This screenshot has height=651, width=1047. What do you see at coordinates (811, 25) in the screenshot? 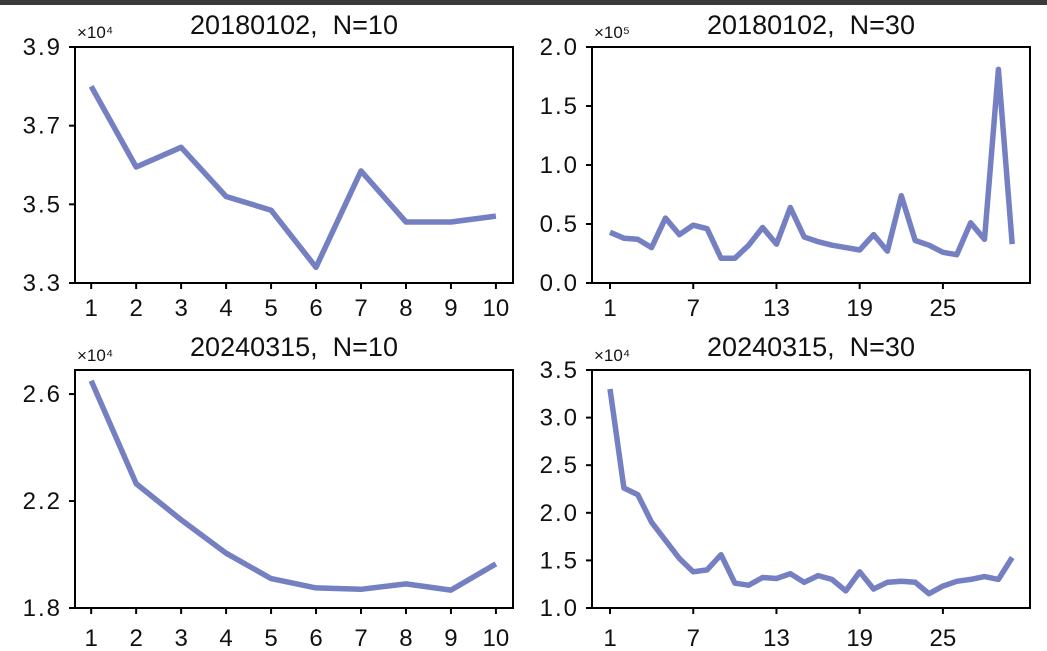
I see `subplot-title: 20180102, N=30` at bounding box center [811, 25].